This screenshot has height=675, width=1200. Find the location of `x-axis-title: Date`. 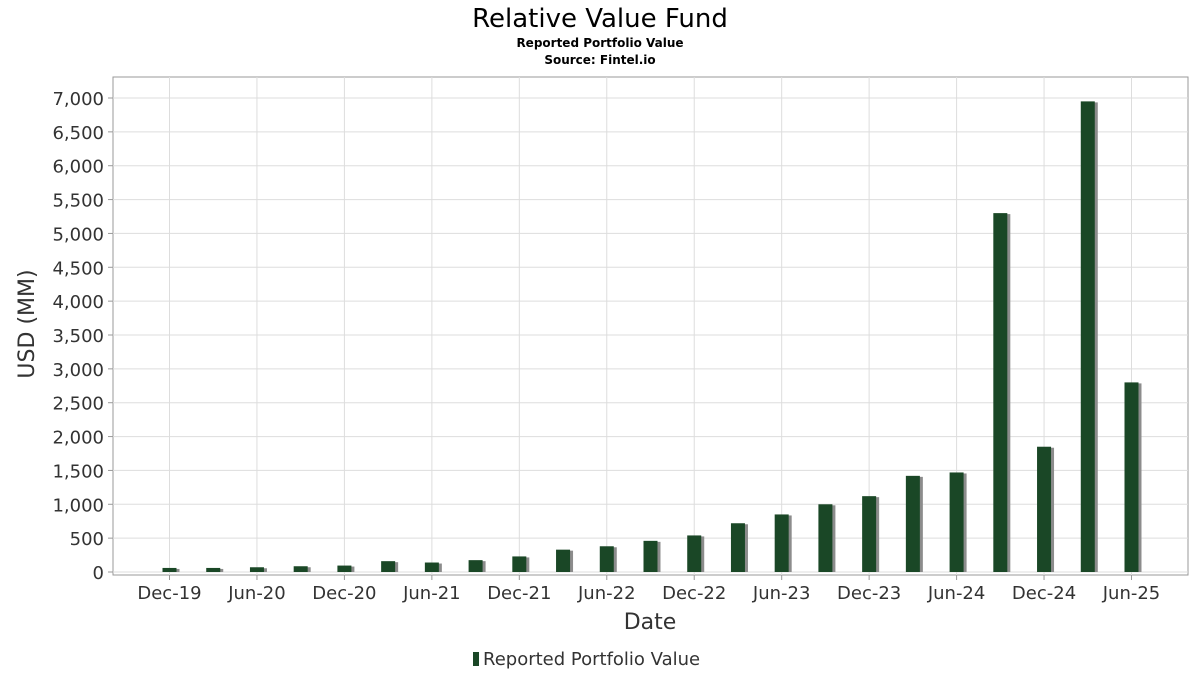

x-axis-title: Date is located at coordinates (650, 622).